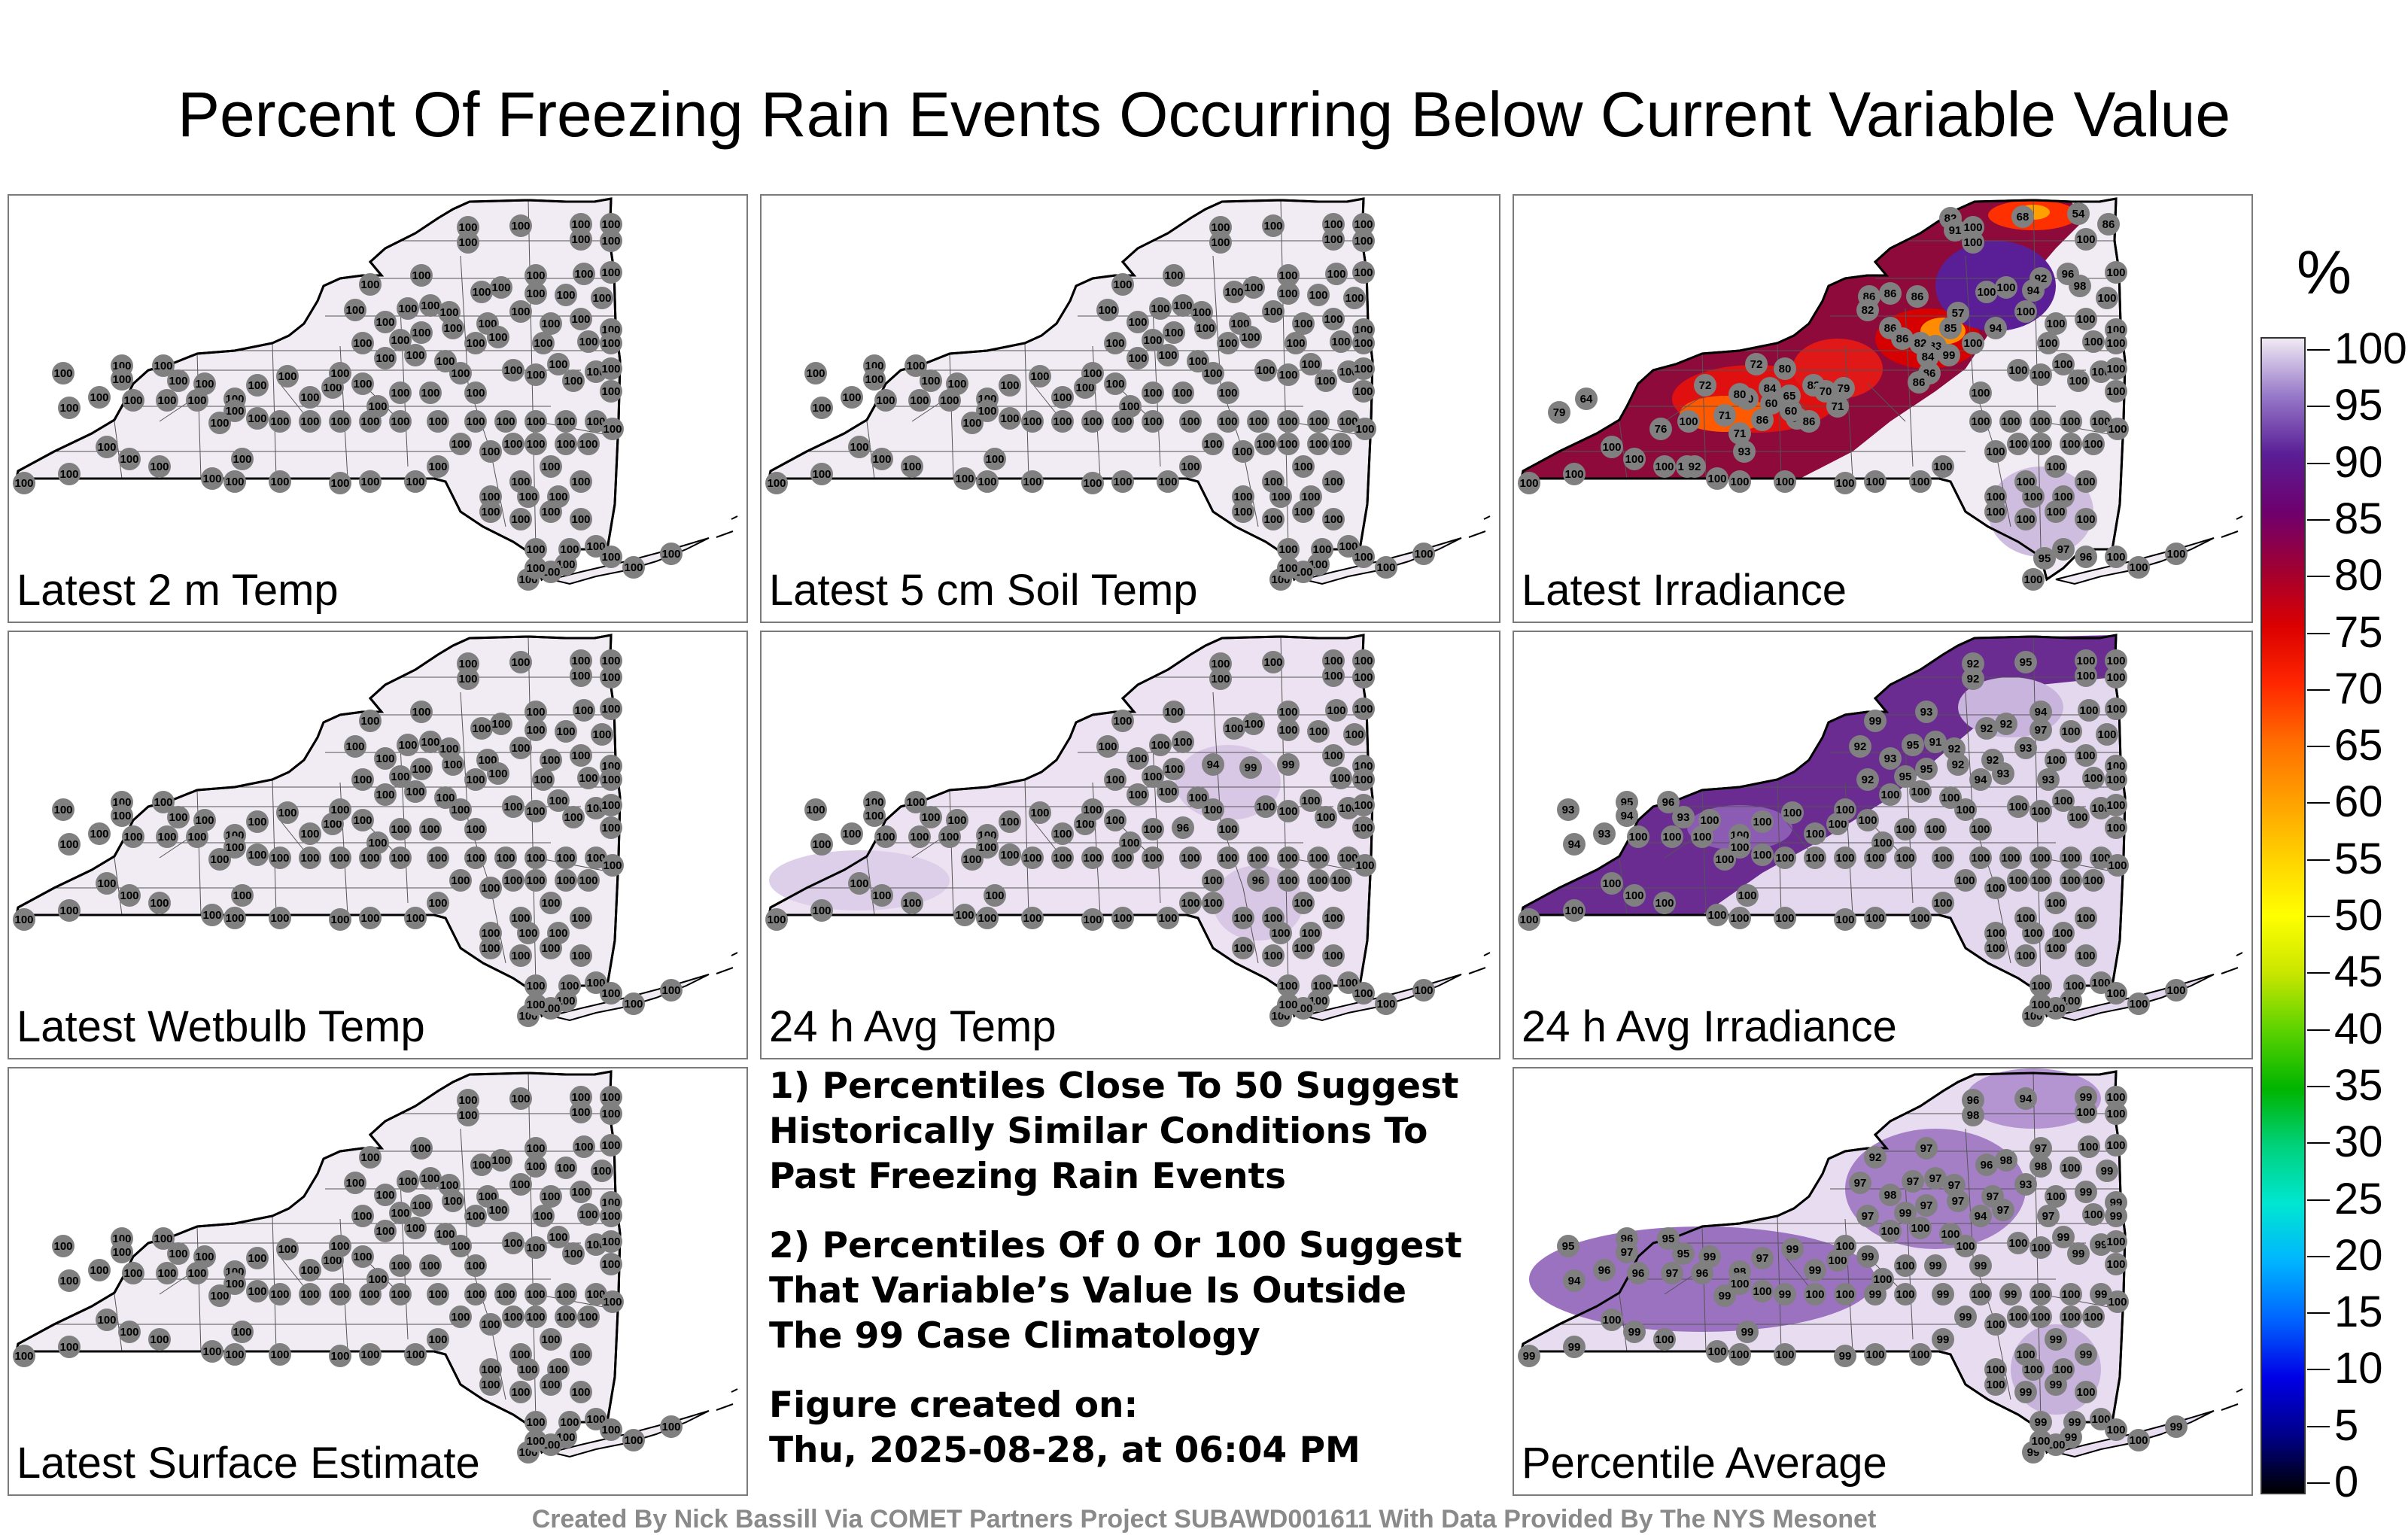  I want to click on svg-text: 93, so click(2003, 774).